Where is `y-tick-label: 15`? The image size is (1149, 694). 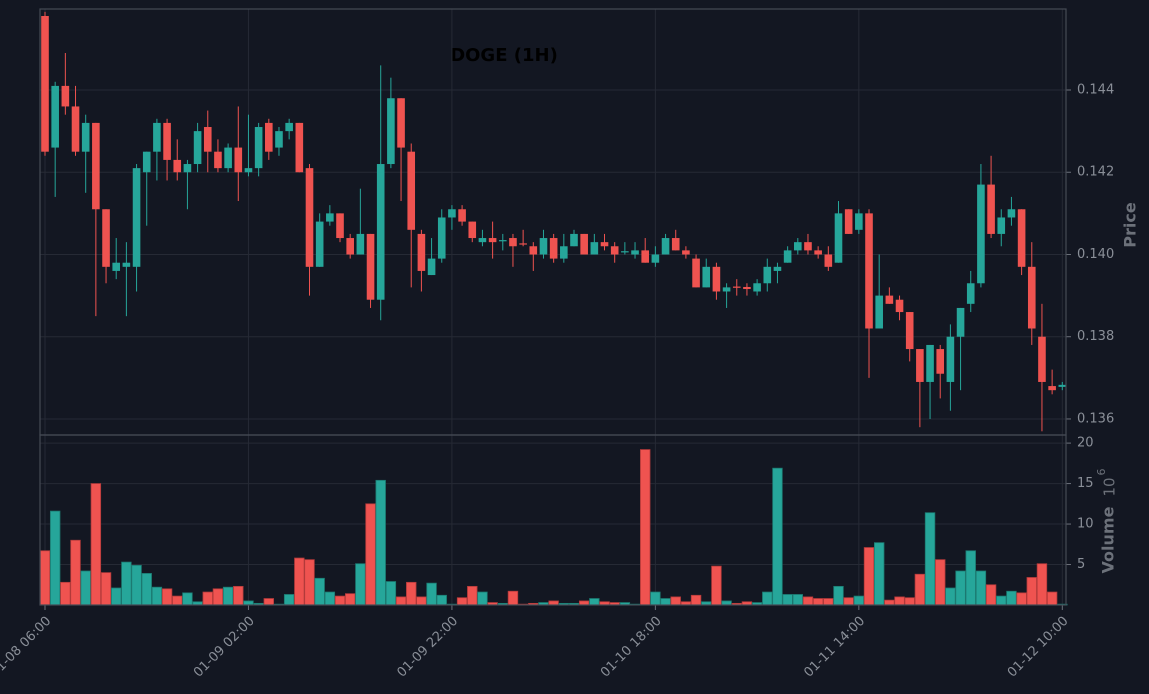 y-tick-label: 15 is located at coordinates (1085, 483).